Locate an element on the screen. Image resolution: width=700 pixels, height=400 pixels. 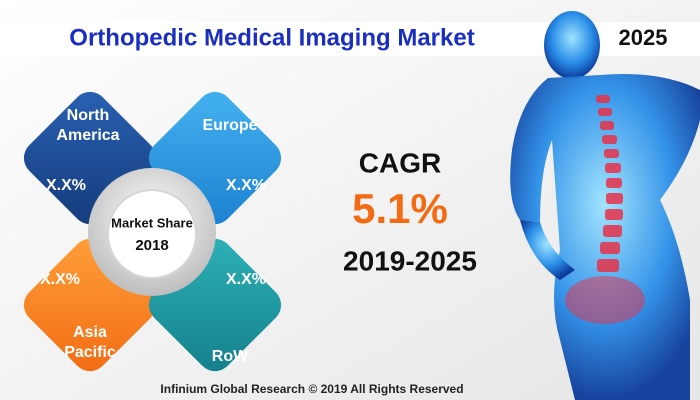
region-label: North is located at coordinates (88, 115).